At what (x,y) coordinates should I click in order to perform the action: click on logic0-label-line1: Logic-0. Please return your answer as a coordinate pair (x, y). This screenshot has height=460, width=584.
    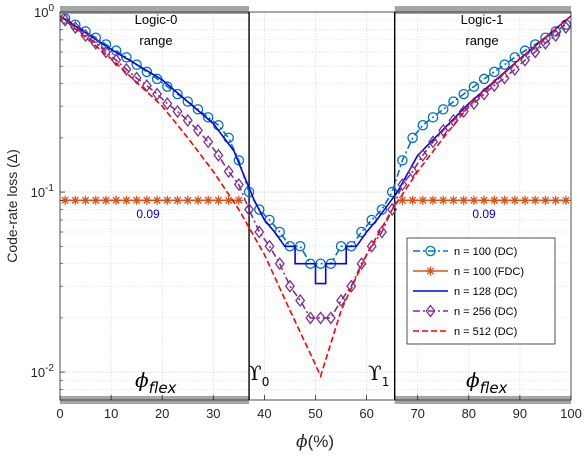
    Looking at the image, I should click on (156, 19).